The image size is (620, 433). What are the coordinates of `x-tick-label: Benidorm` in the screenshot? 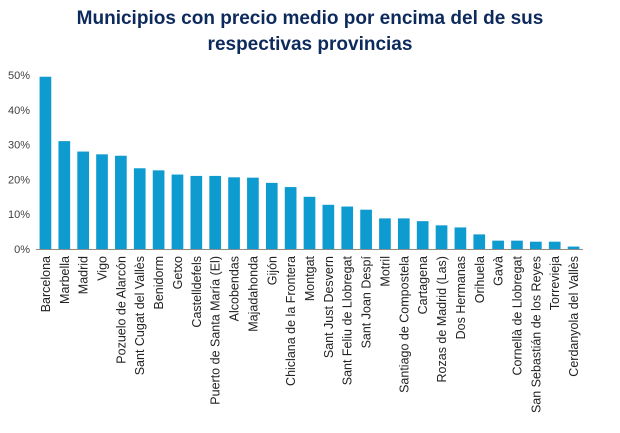 It's located at (159, 283).